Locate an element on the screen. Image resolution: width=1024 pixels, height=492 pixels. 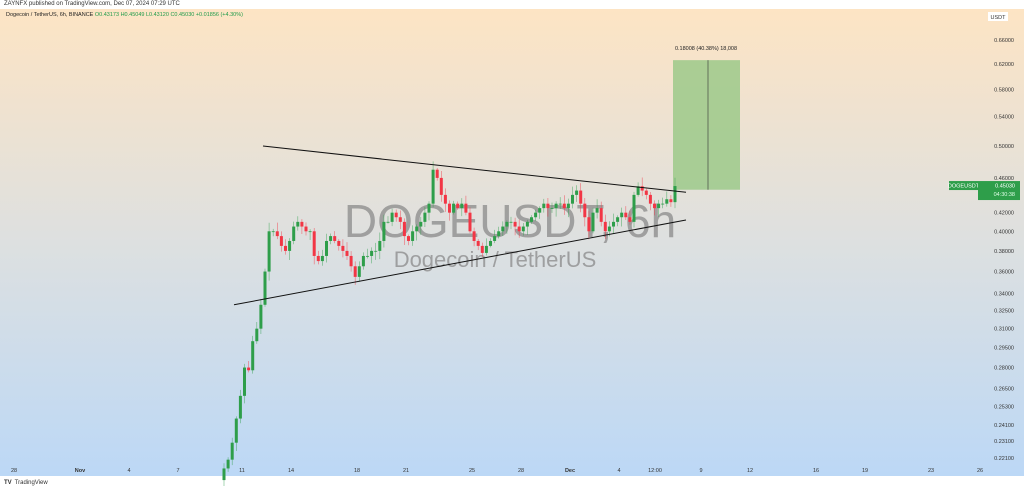
time-tick: 25 is located at coordinates (472, 471).